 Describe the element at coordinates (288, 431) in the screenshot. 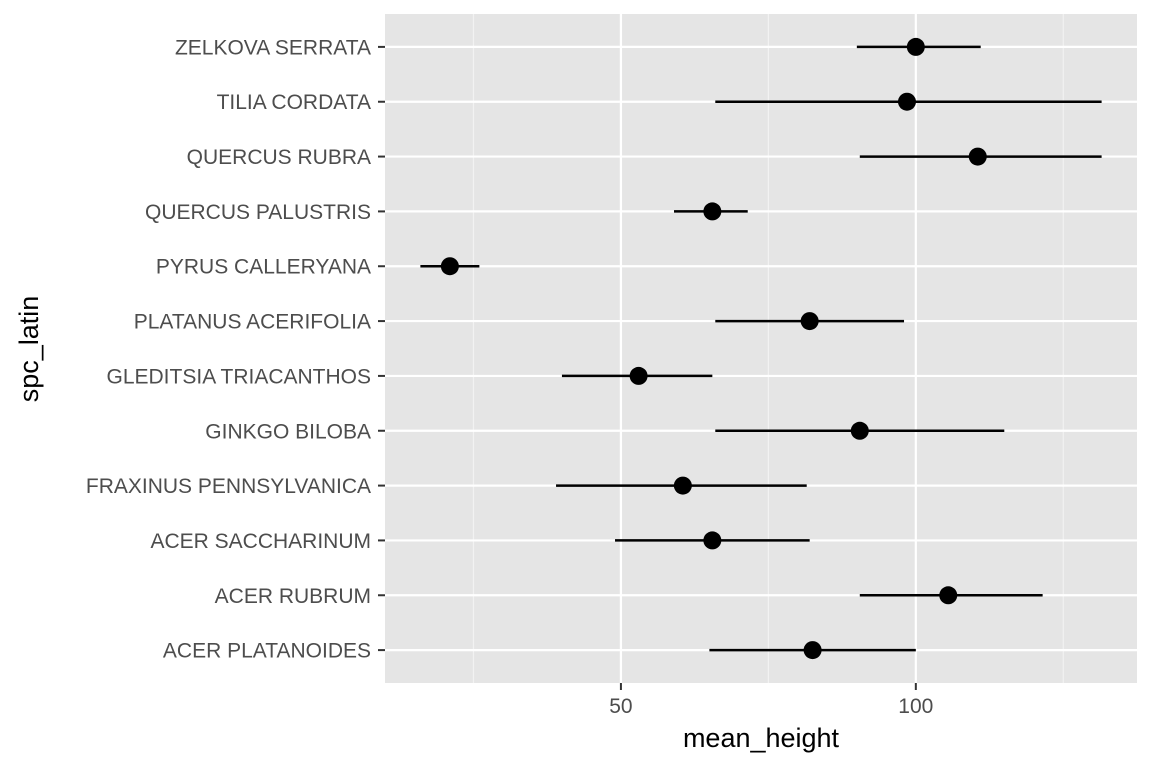

I see `y-tick-label: GINKGO BILOBA` at that location.